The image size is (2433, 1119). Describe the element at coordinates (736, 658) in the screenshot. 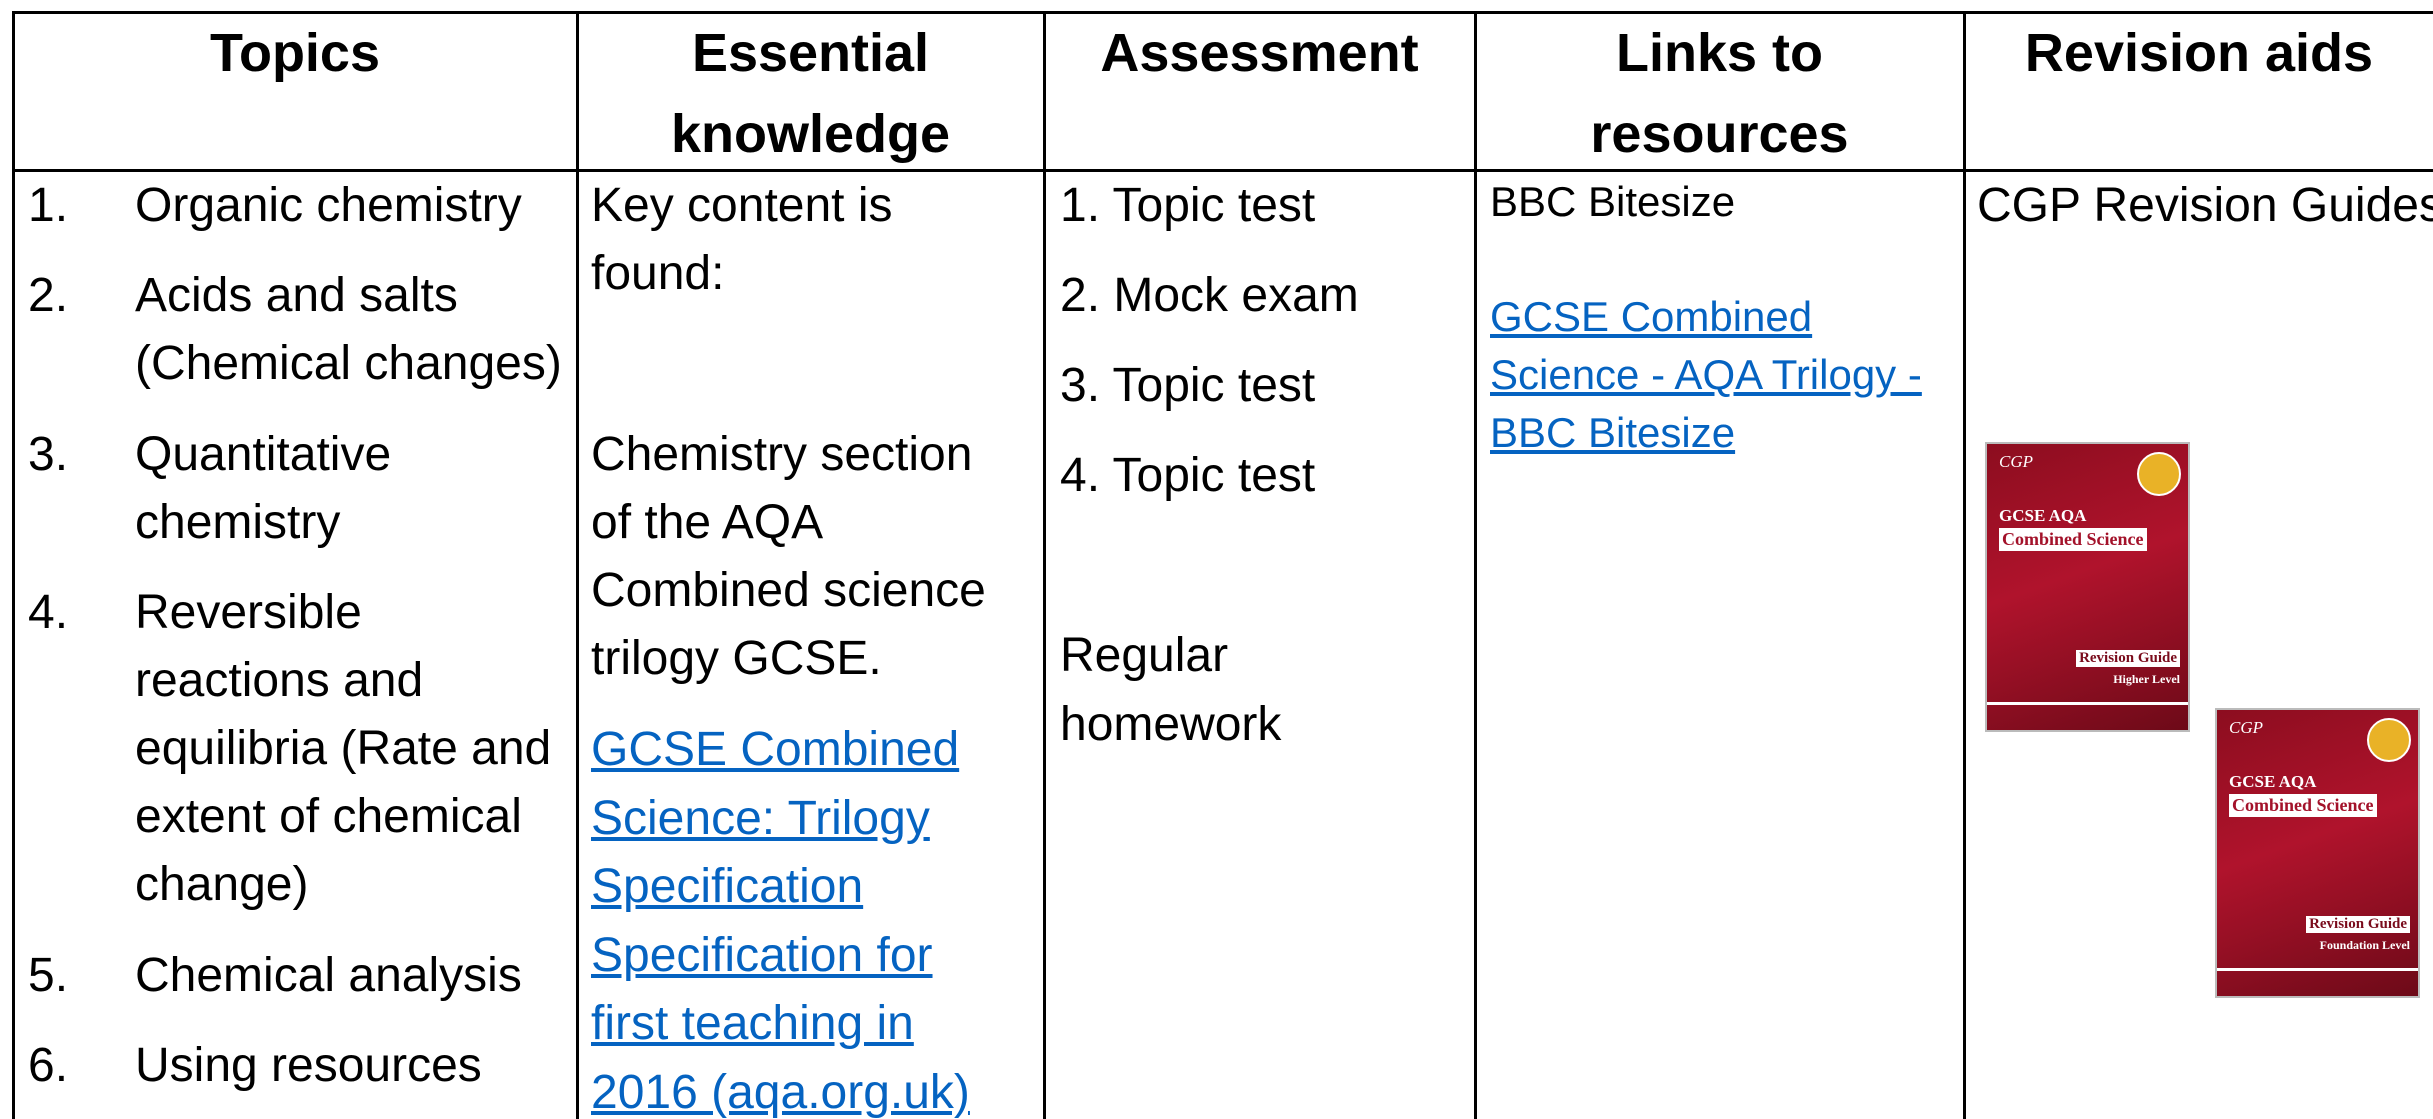

I see `essential-text: trilogy GCSE.` at that location.